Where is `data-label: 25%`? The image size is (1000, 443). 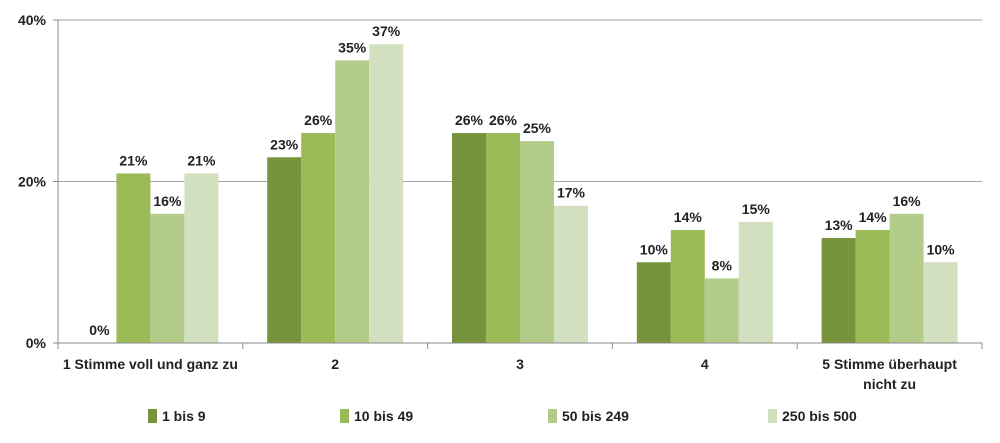
data-label: 25% is located at coordinates (537, 128).